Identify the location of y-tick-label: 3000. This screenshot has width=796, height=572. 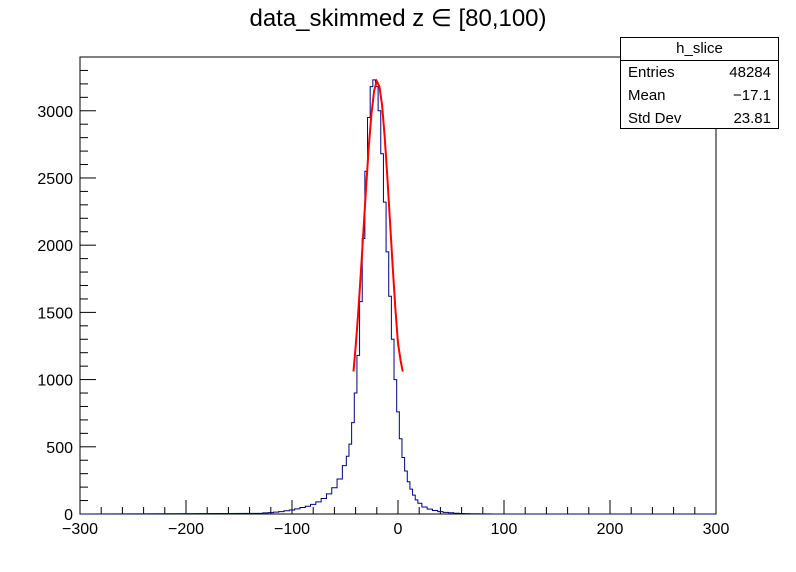
(55, 112).